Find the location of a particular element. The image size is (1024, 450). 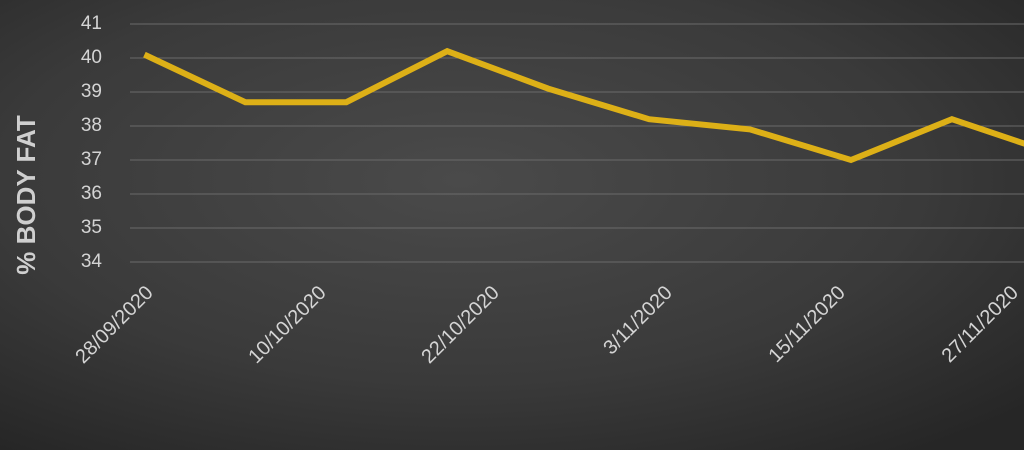

y-tick-label: 34 is located at coordinates (92, 261).